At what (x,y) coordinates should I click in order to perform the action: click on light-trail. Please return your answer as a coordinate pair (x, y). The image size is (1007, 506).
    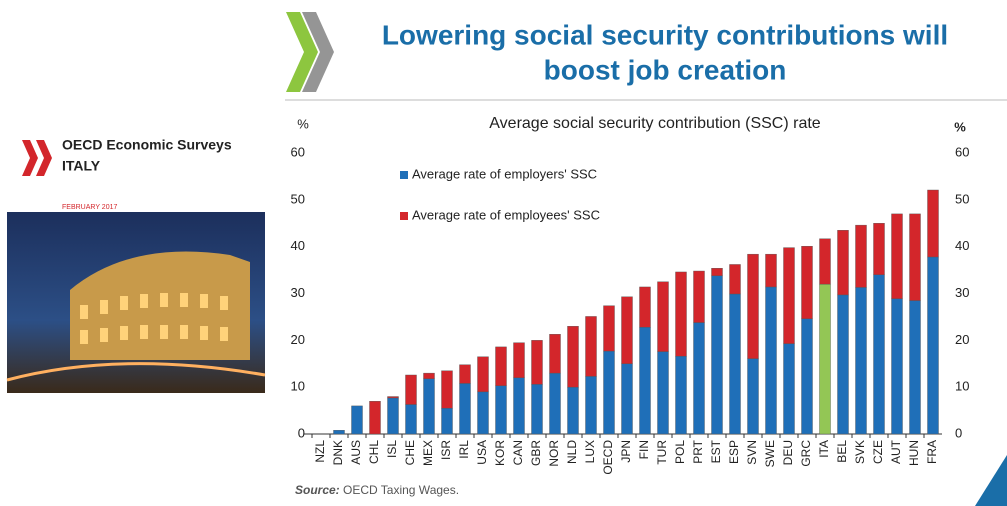
    Looking at the image, I should click on (136, 372).